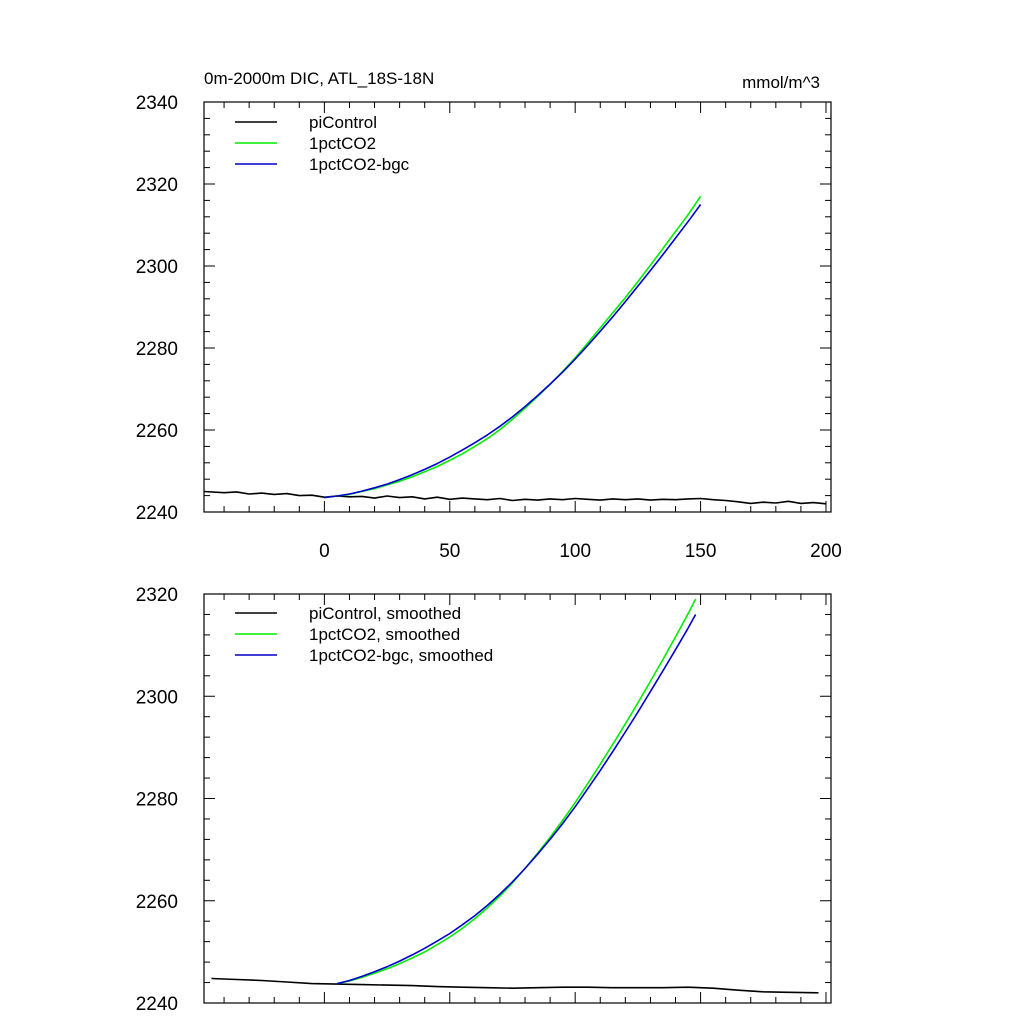 This screenshot has height=1029, width=1024. What do you see at coordinates (826, 551) in the screenshot?
I see `x-tick-label: 200` at bounding box center [826, 551].